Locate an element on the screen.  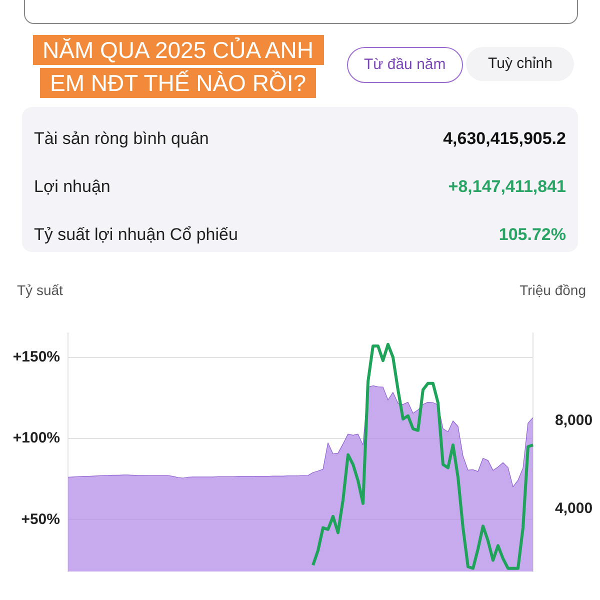
text: Tỷ suất lợi nhuận Cổ phiếu is located at coordinates (136, 234).